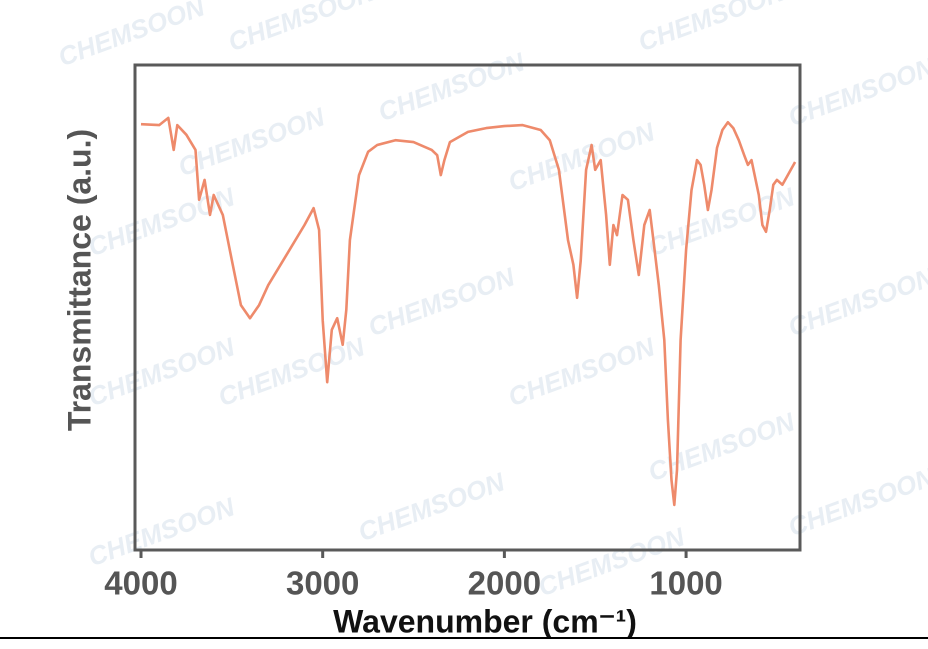 This screenshot has height=649, width=928. Describe the element at coordinates (79, 280) in the screenshot. I see `y-axis-label: Transmittance (a.u.)` at that location.